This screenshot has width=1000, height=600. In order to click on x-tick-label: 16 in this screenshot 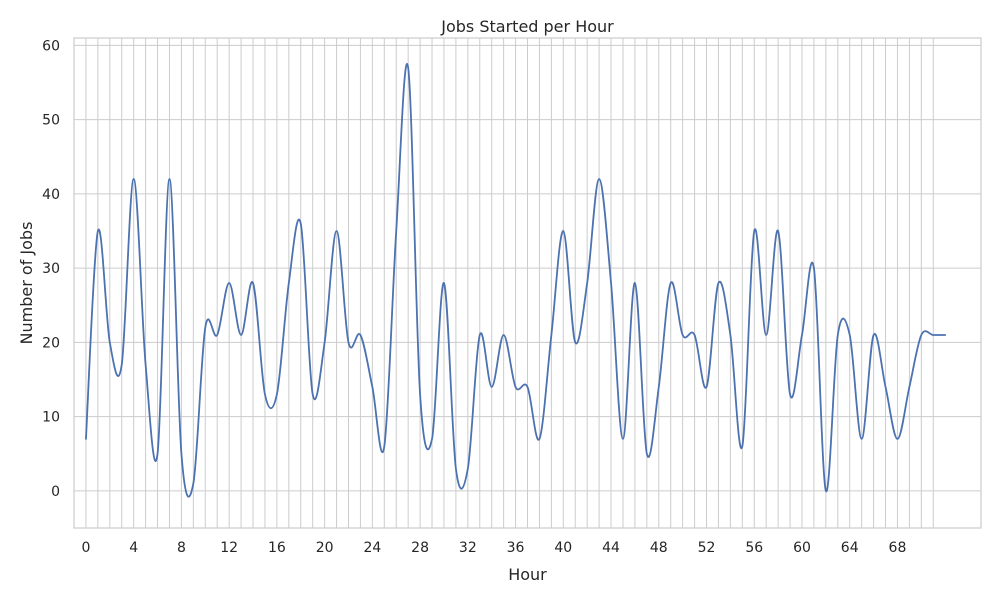, I will do `click(277, 548)`.